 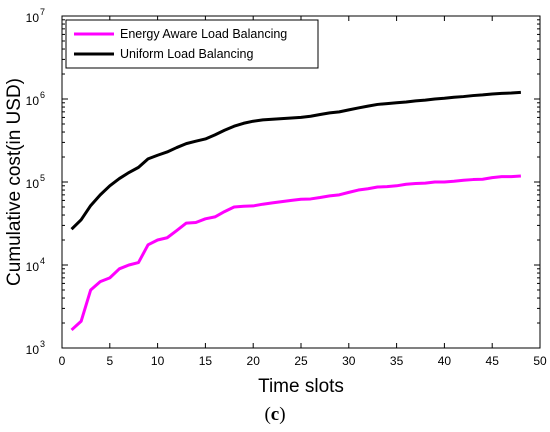 What do you see at coordinates (62, 361) in the screenshot?
I see `x-tick-label: 0` at bounding box center [62, 361].